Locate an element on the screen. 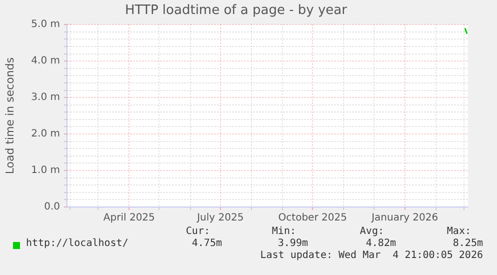  x-tick-label: April 2025 is located at coordinates (129, 218).